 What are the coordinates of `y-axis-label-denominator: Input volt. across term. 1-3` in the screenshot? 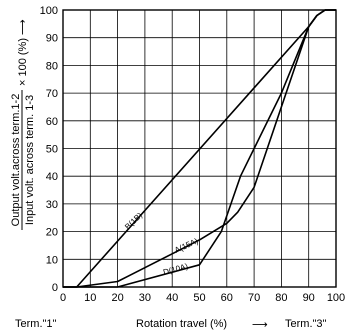 It's located at (30, 160).